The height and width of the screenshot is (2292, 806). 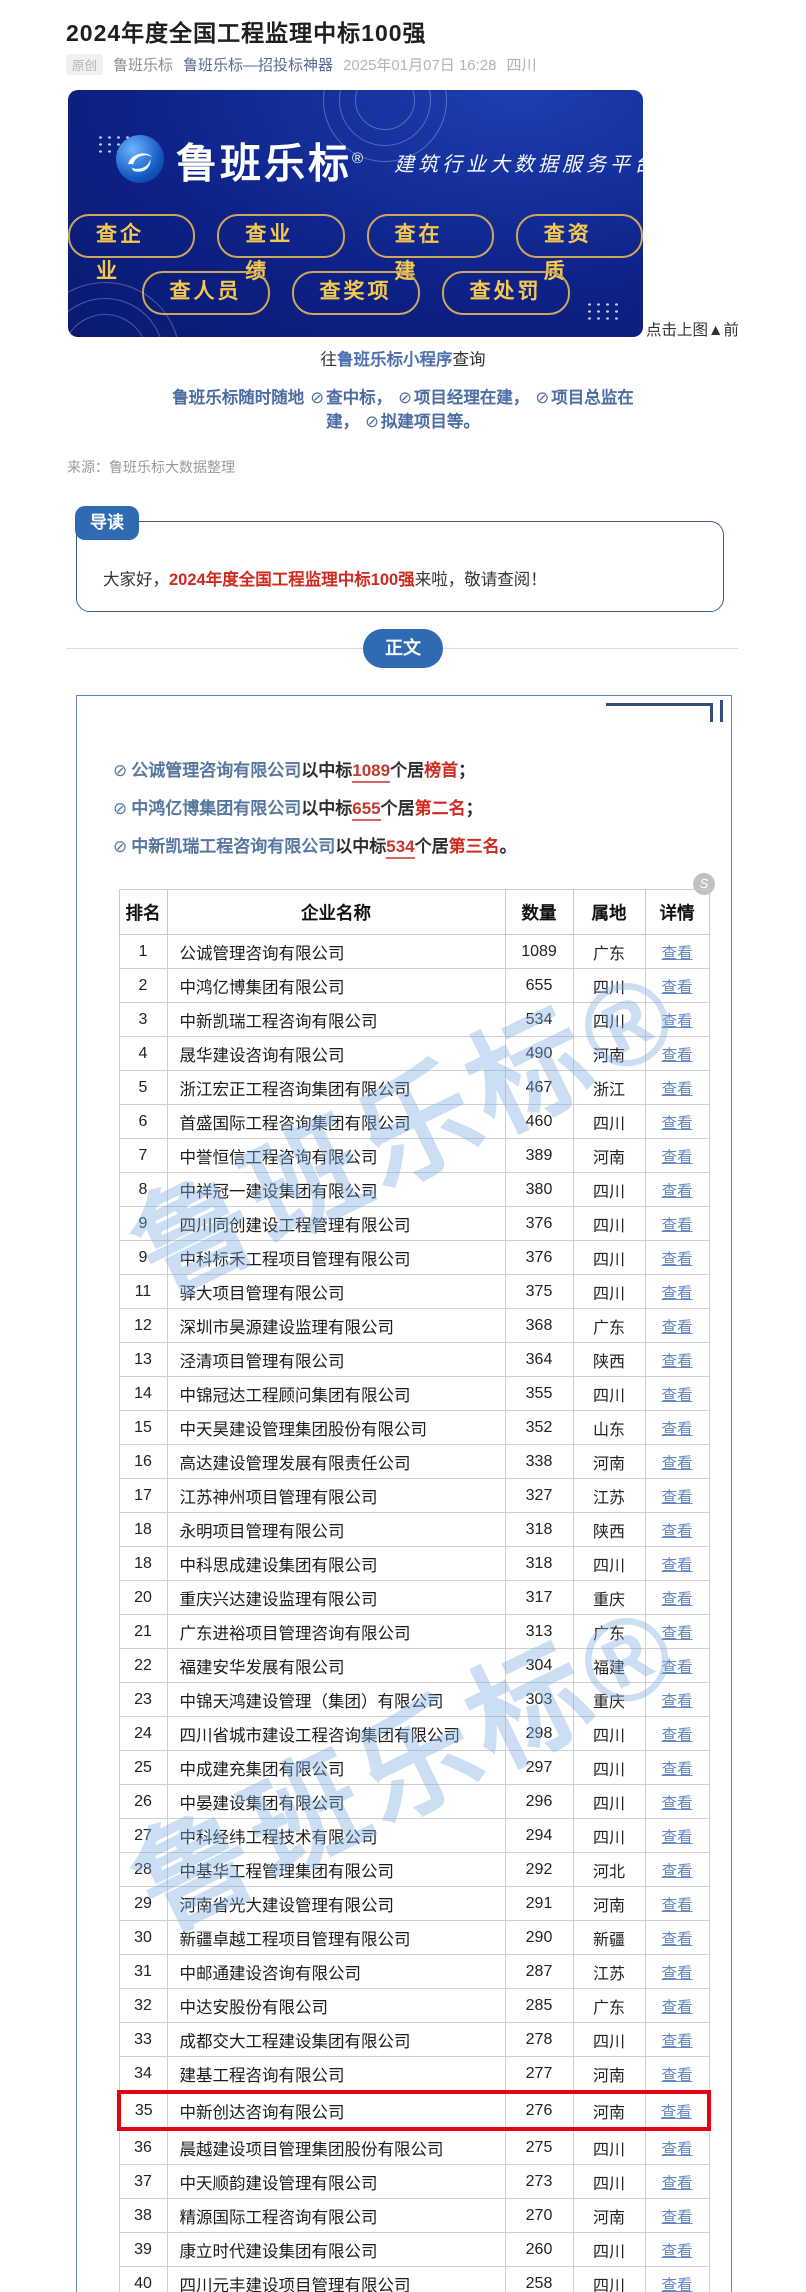 I want to click on cell-region: 广东, so click(x=609, y=1631).